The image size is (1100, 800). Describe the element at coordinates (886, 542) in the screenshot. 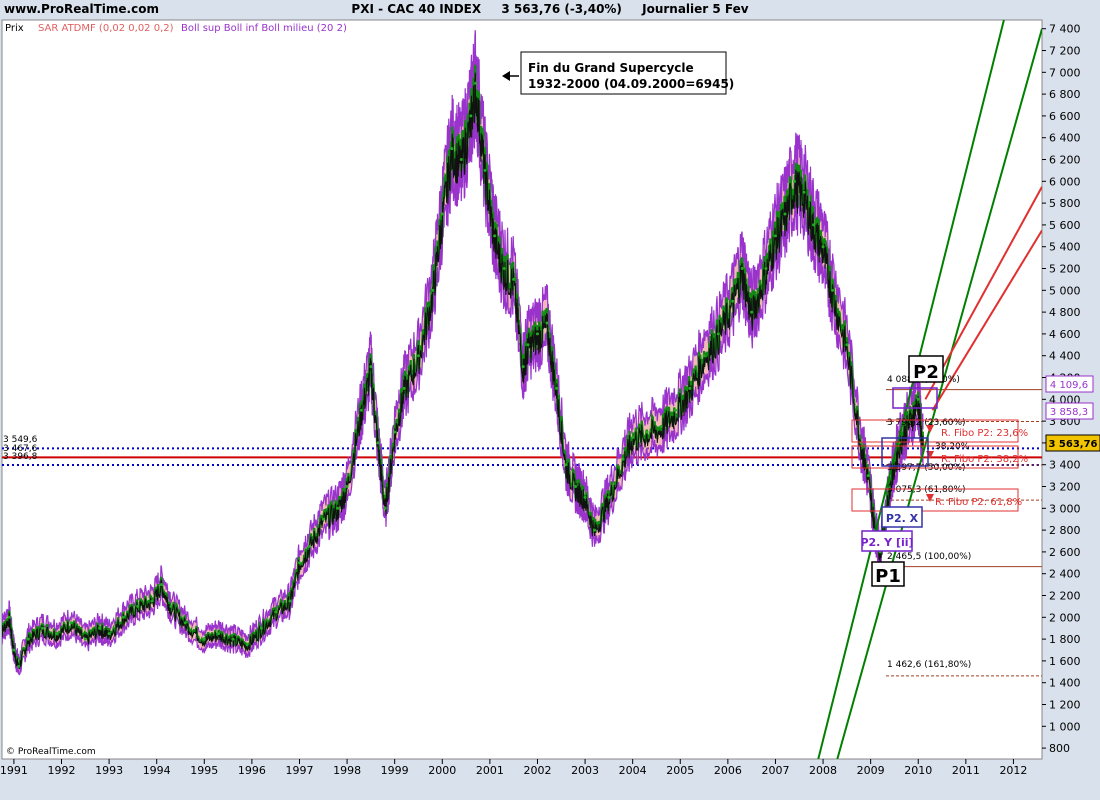

I see `wave-p2y: P2. Y [ii]` at that location.